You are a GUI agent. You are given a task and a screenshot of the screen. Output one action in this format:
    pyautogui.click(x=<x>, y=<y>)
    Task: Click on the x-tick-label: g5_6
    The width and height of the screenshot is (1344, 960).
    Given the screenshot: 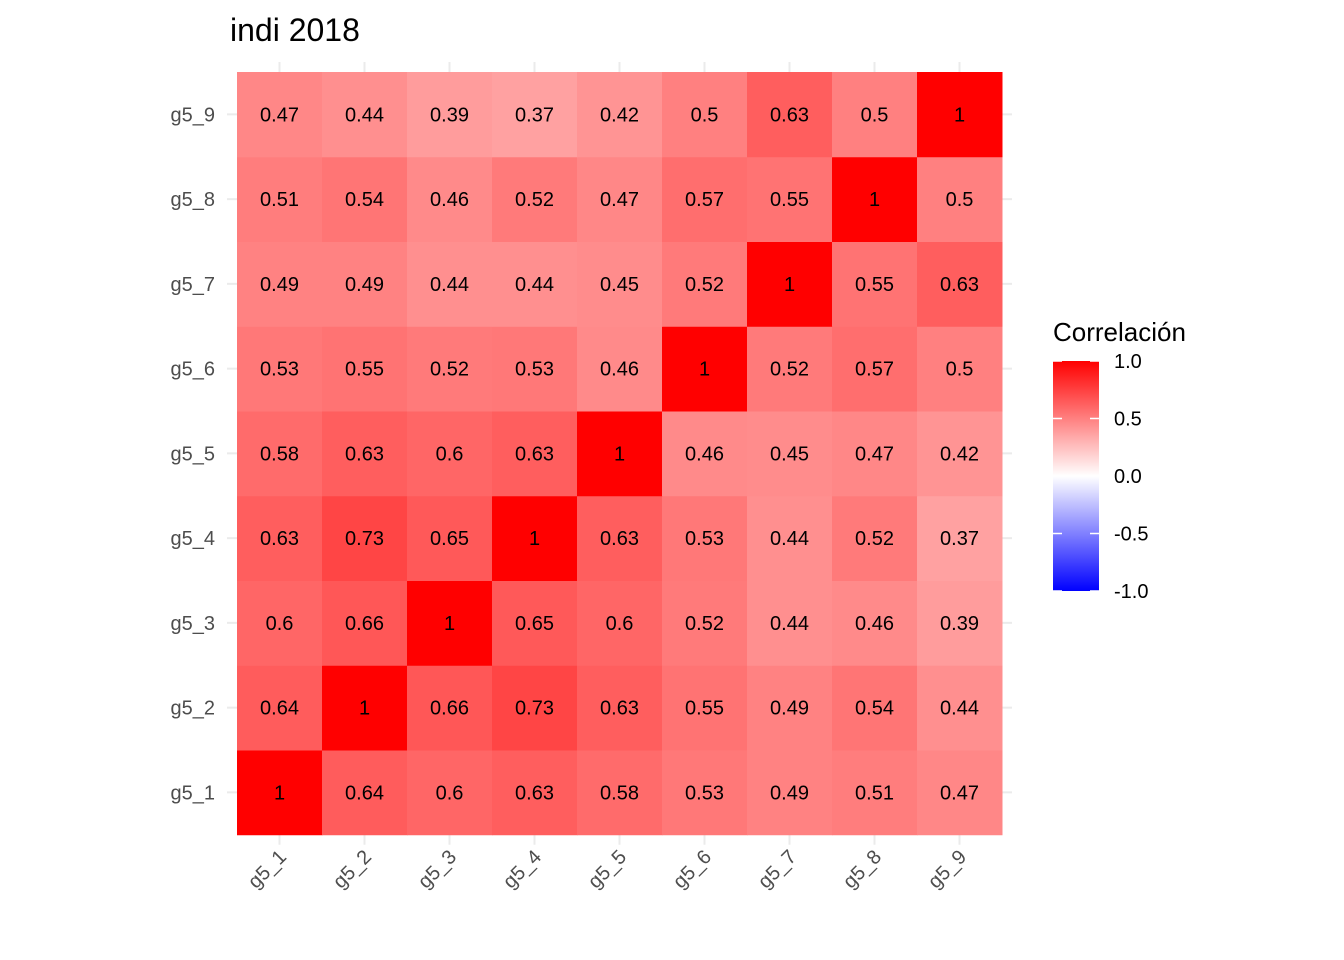 What is the action you would take?
    pyautogui.click(x=692, y=869)
    